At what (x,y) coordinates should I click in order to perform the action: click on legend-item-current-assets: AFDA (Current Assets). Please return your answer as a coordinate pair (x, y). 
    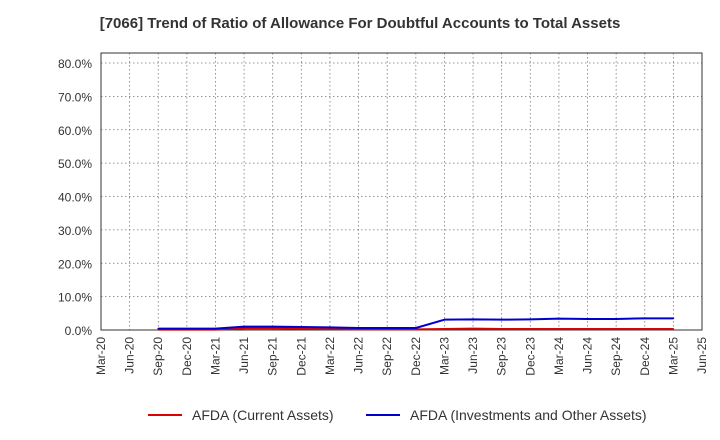
    Looking at the image, I should click on (241, 415).